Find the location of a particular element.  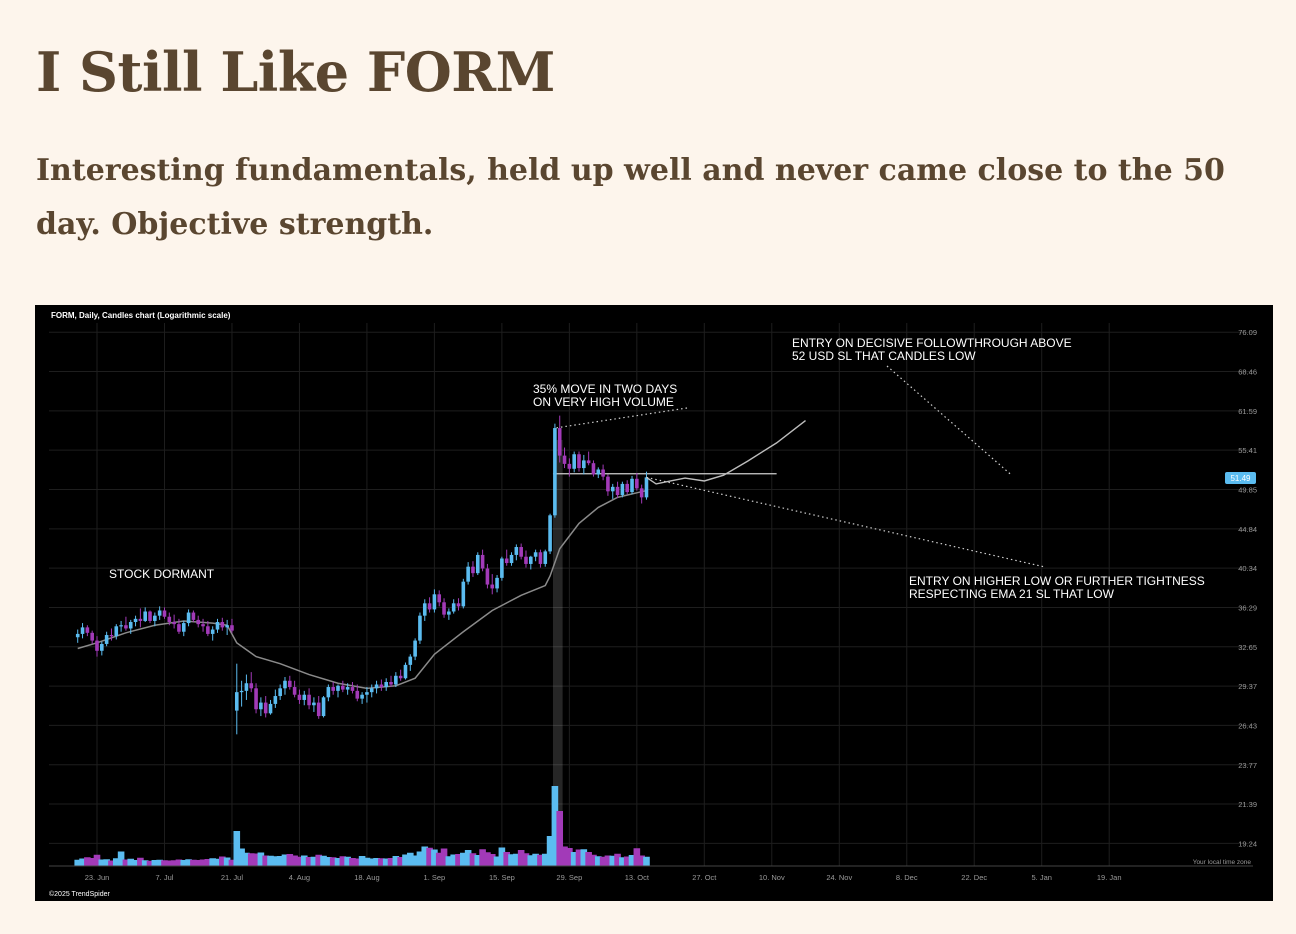

time-tick-2: 21. Jul is located at coordinates (232, 877).